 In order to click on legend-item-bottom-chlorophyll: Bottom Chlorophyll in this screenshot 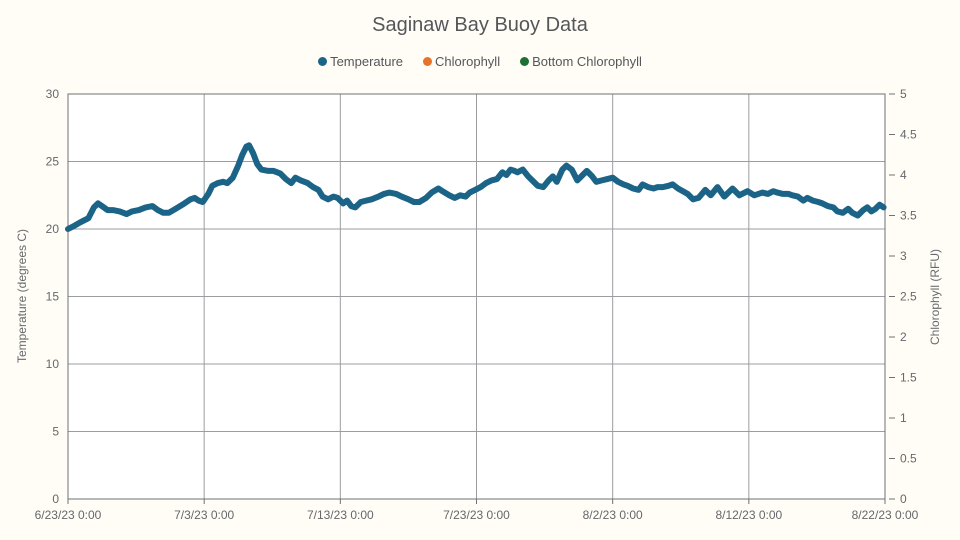, I will do `click(581, 61)`.